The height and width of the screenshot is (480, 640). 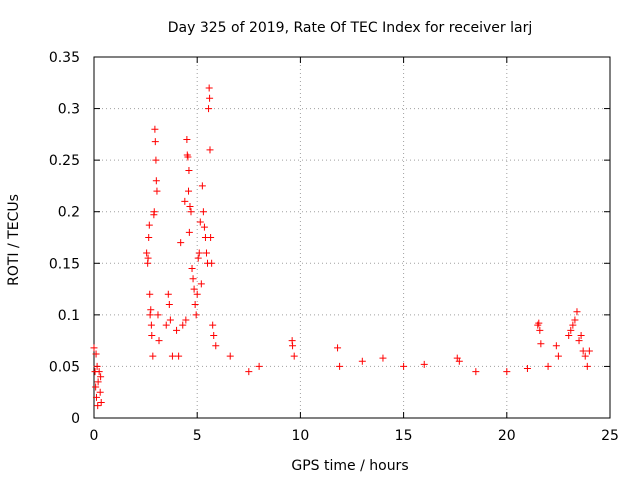 I want to click on x-tick-label: 5, so click(x=197, y=436).